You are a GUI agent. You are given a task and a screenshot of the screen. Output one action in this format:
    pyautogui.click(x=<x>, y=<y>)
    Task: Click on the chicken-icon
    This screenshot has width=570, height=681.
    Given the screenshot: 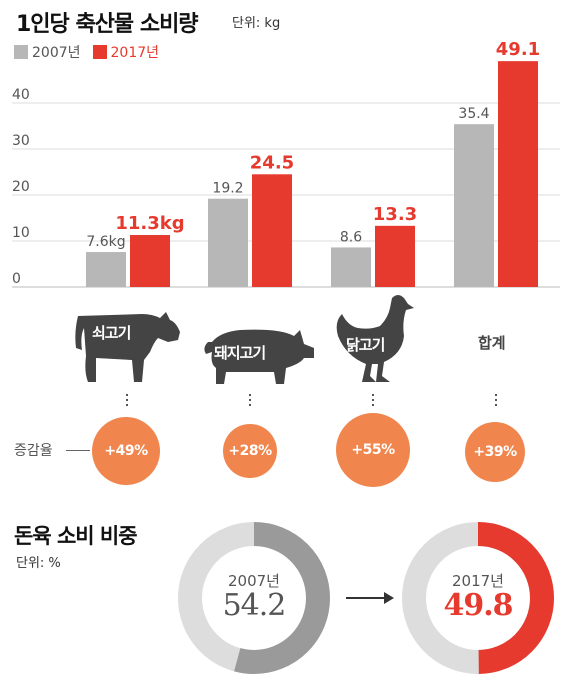 What is the action you would take?
    pyautogui.click(x=375, y=338)
    